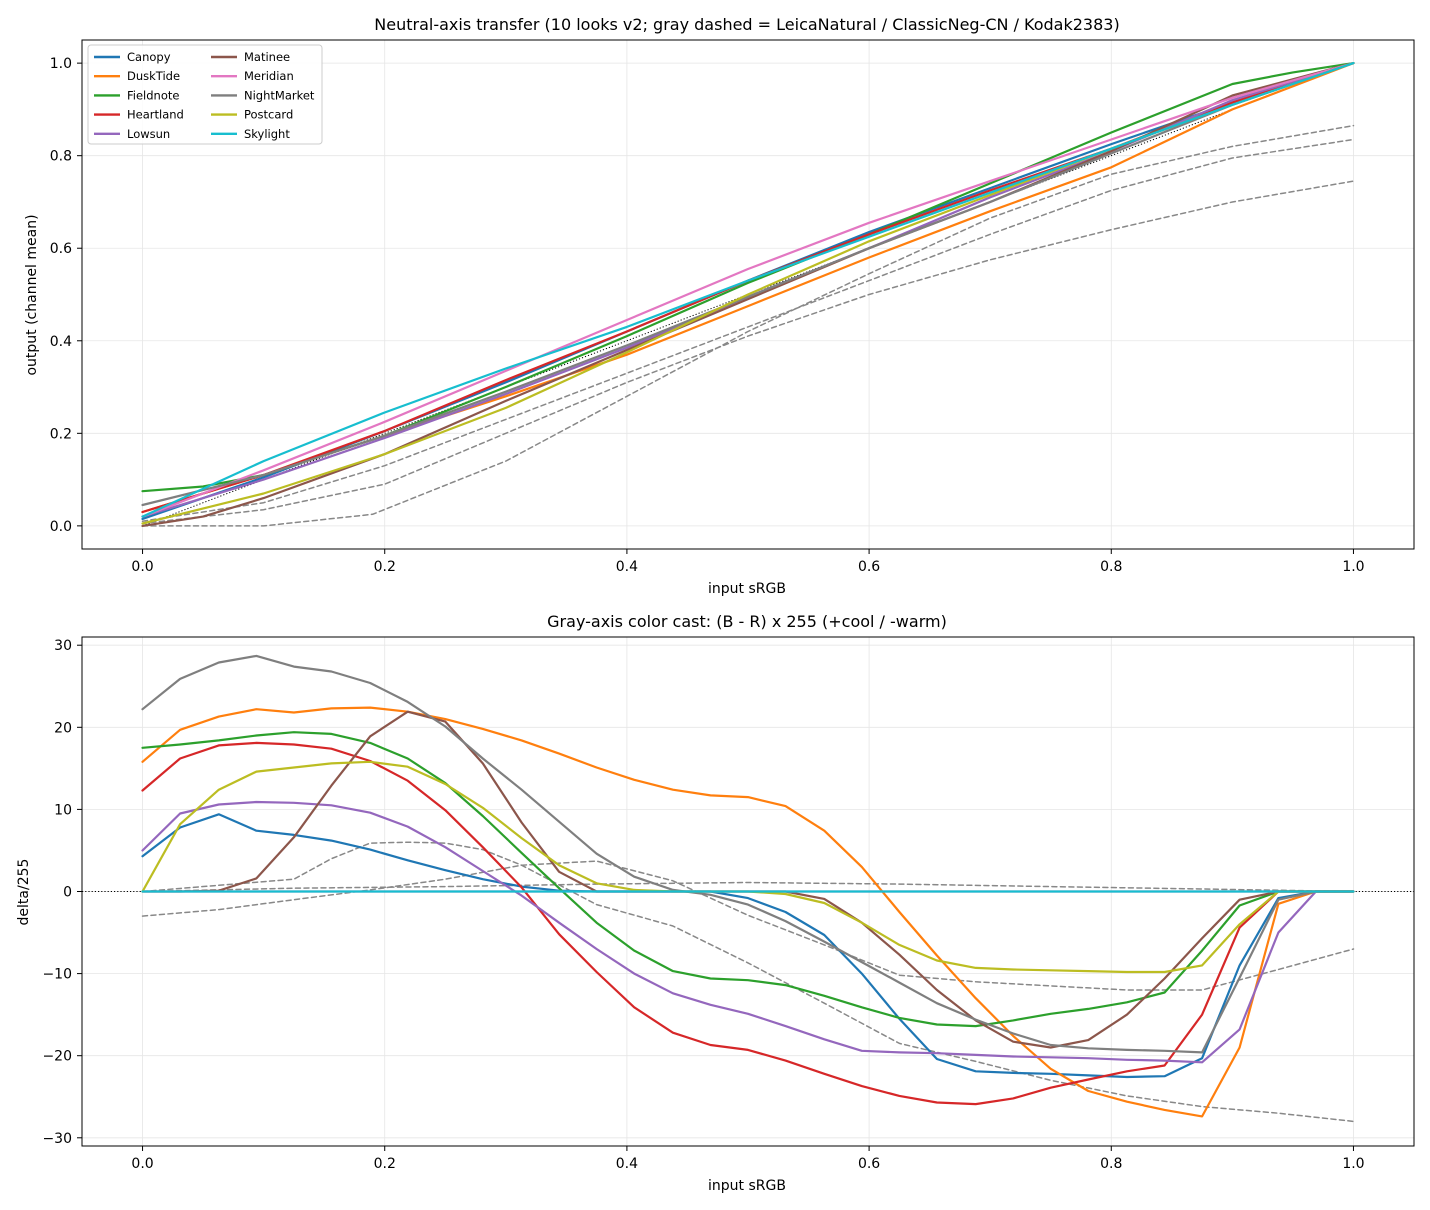  I want to click on legend-label-fieldnote: Fieldnote, so click(153, 95).